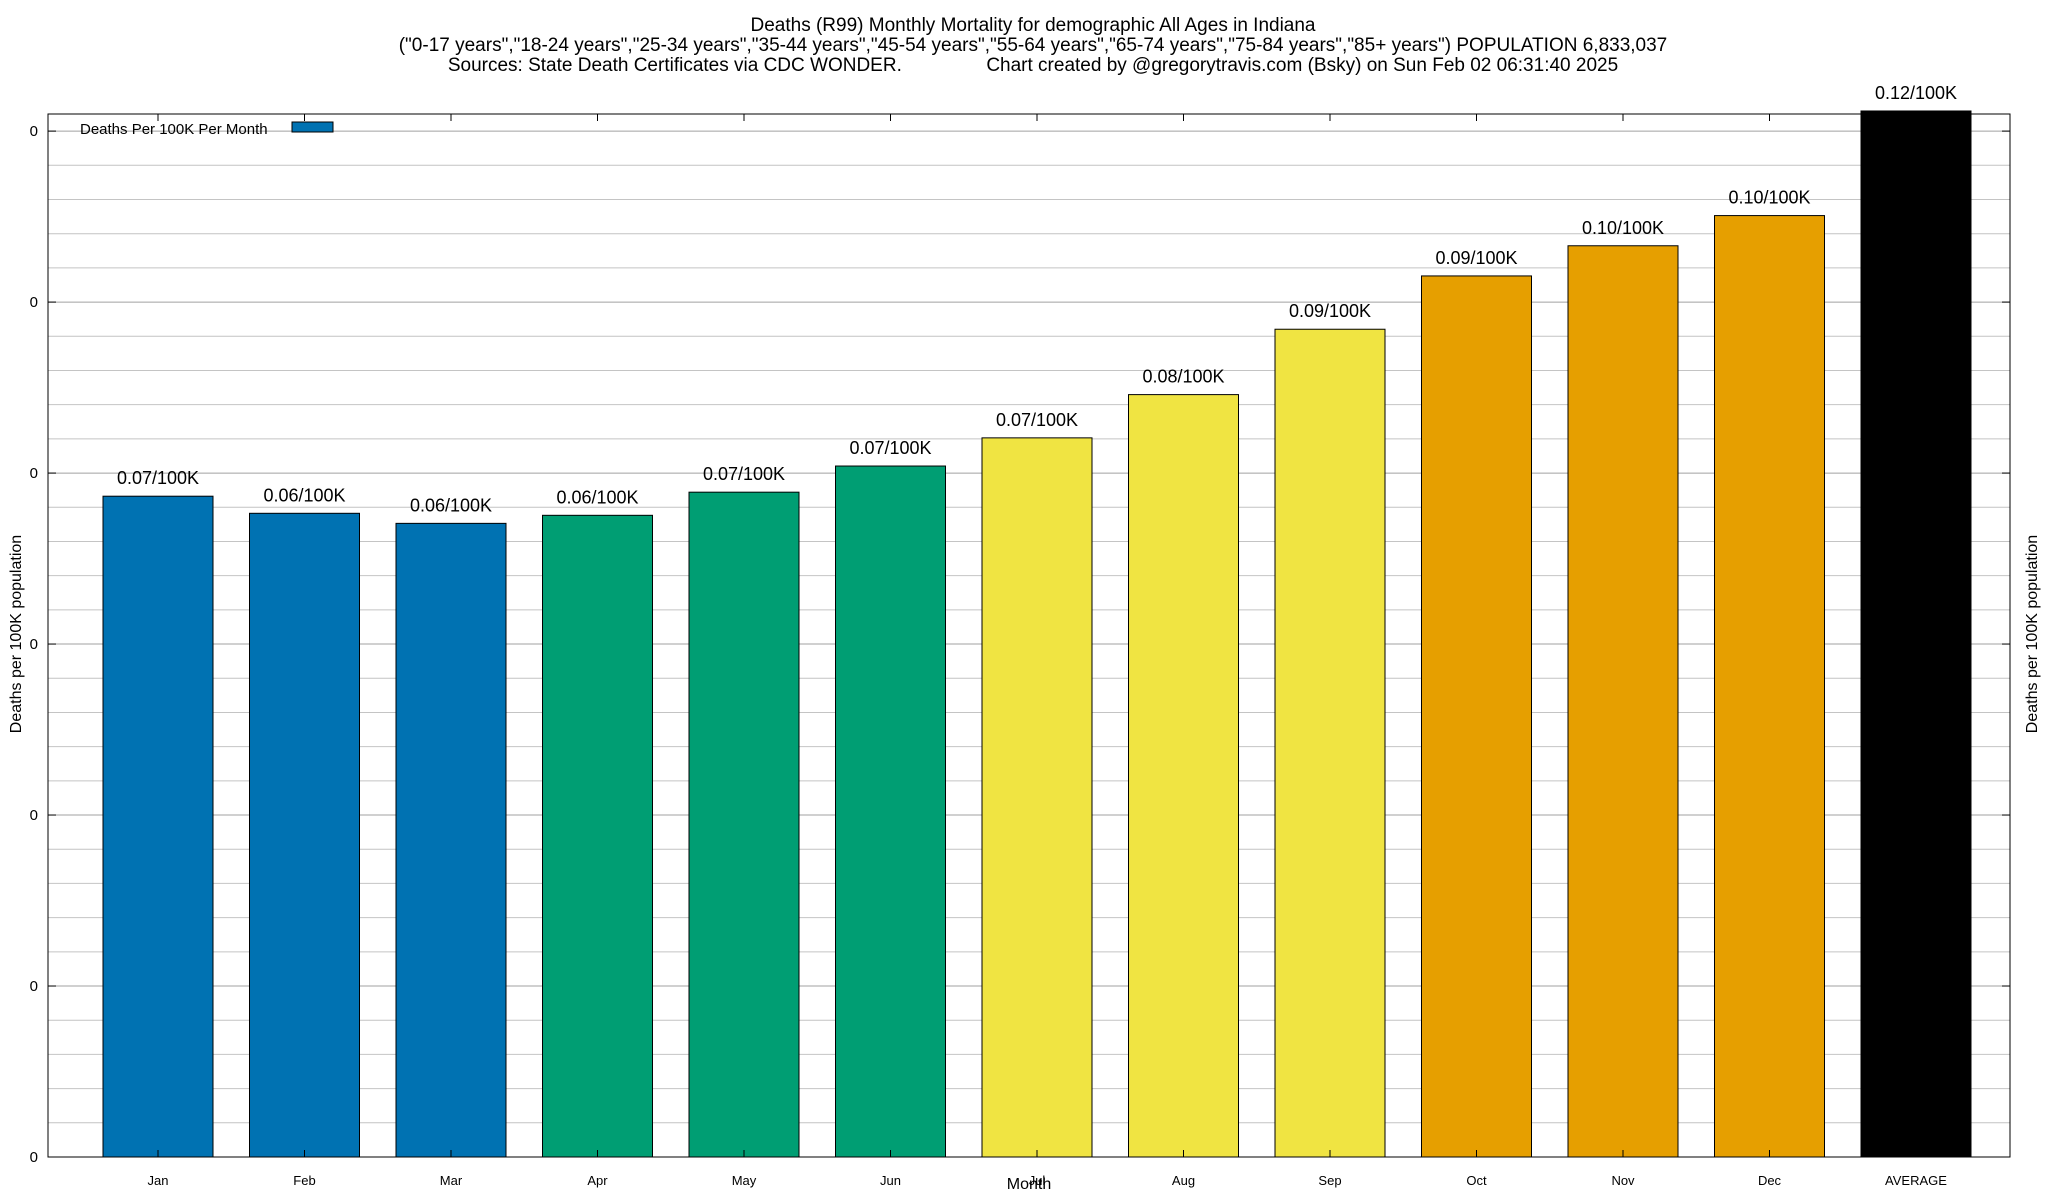 This screenshot has height=1200, width=2048. I want to click on x-category-label: Jul, so click(1037, 1180).